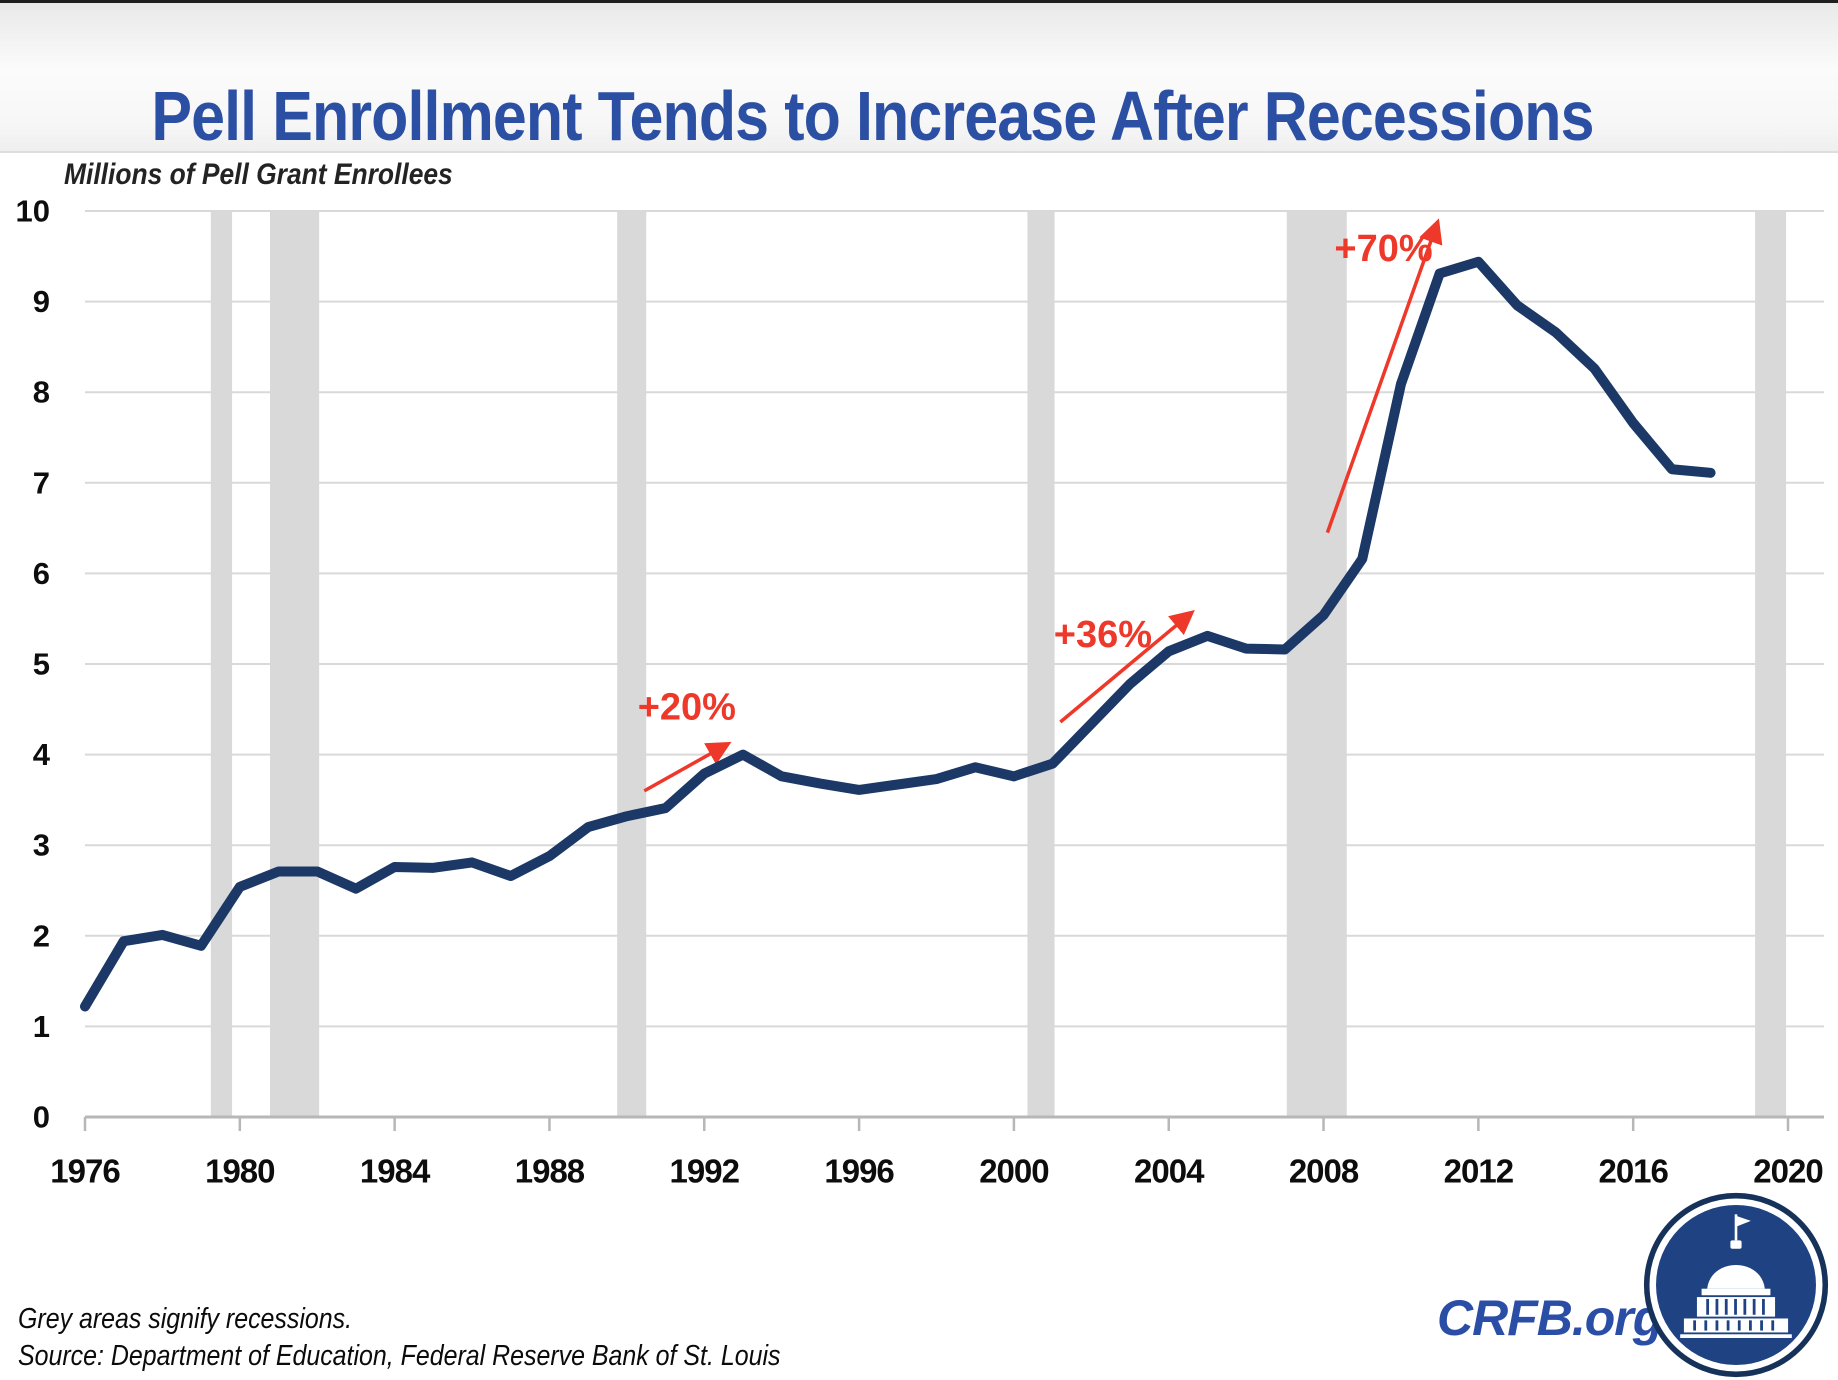 The image size is (1838, 1380). What do you see at coordinates (41, 664) in the screenshot?
I see `y-tick-label: 5` at bounding box center [41, 664].